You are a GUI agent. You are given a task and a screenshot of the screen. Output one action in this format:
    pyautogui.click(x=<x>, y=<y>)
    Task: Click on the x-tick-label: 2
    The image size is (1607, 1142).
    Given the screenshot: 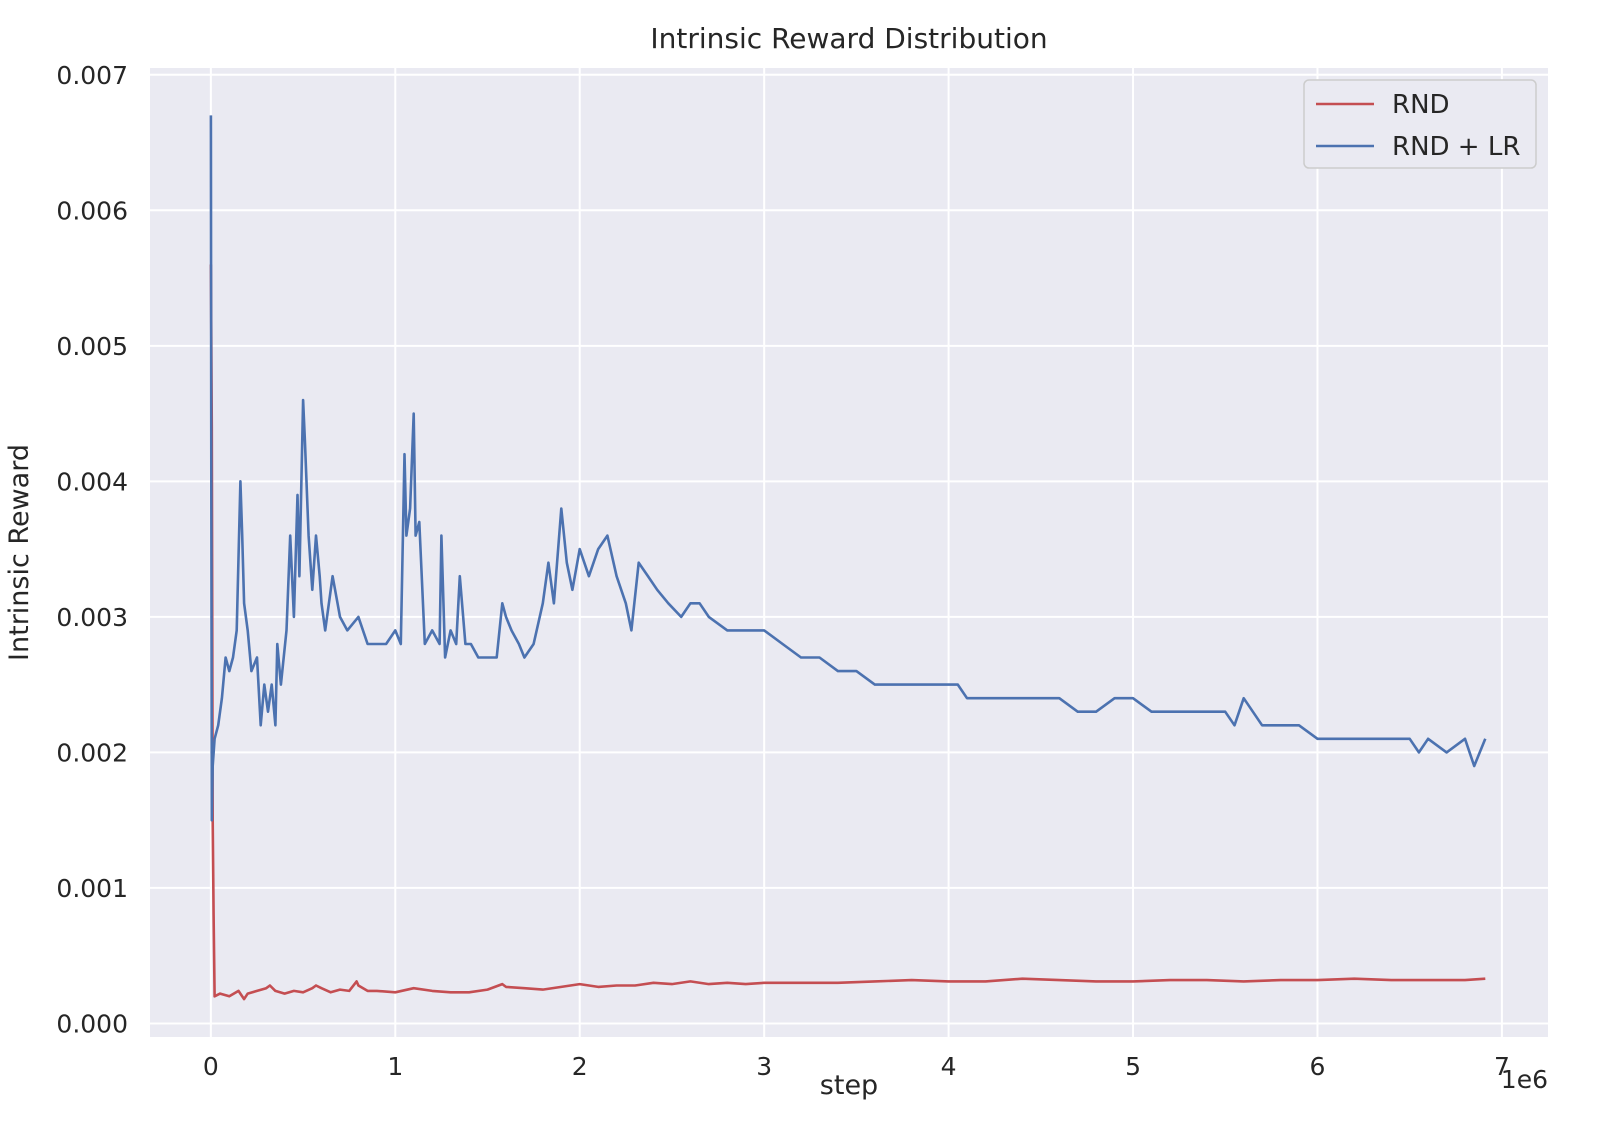 What is the action you would take?
    pyautogui.click(x=580, y=1066)
    